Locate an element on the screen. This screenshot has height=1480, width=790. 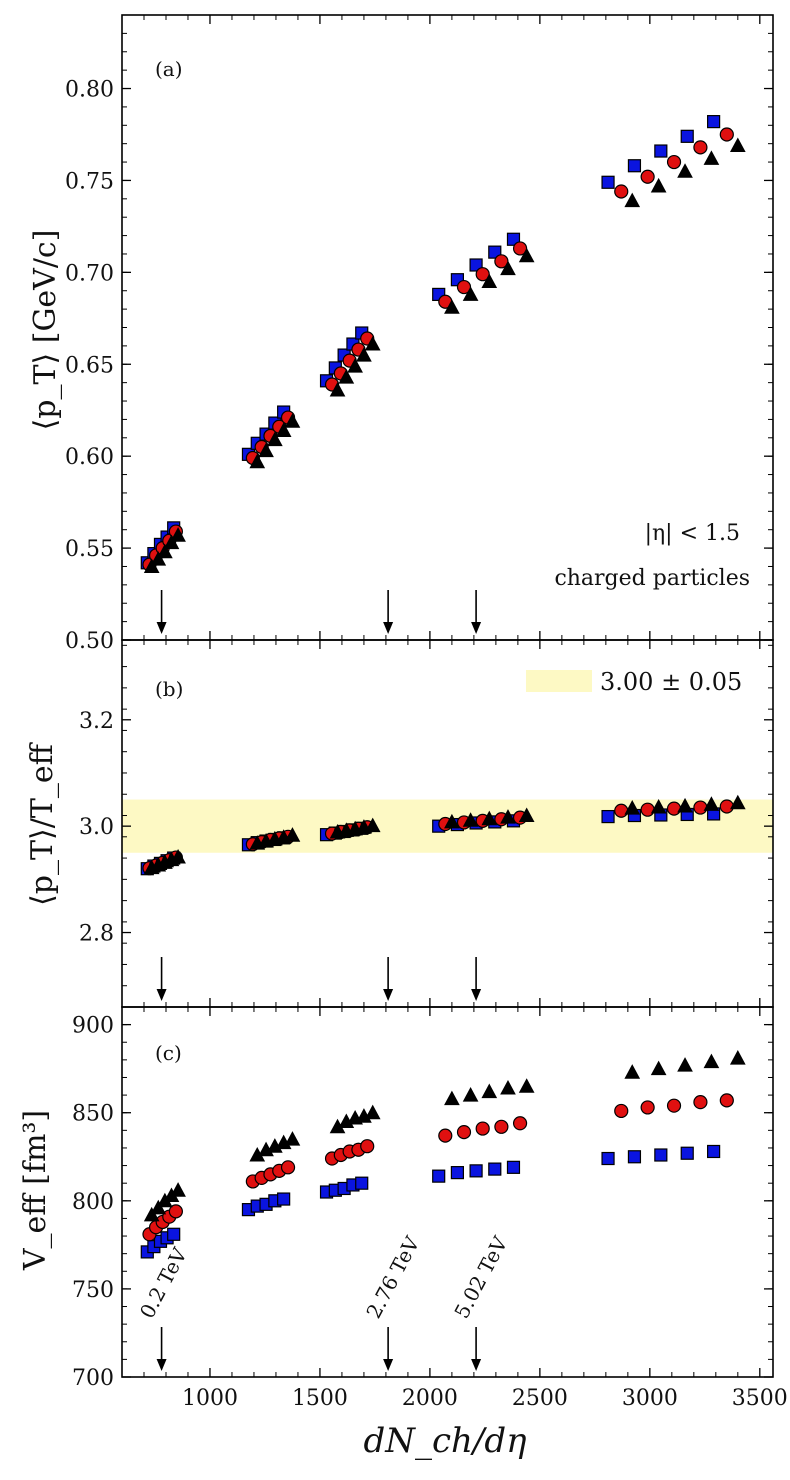
x-tick-label: 2000 is located at coordinates (430, 1398).